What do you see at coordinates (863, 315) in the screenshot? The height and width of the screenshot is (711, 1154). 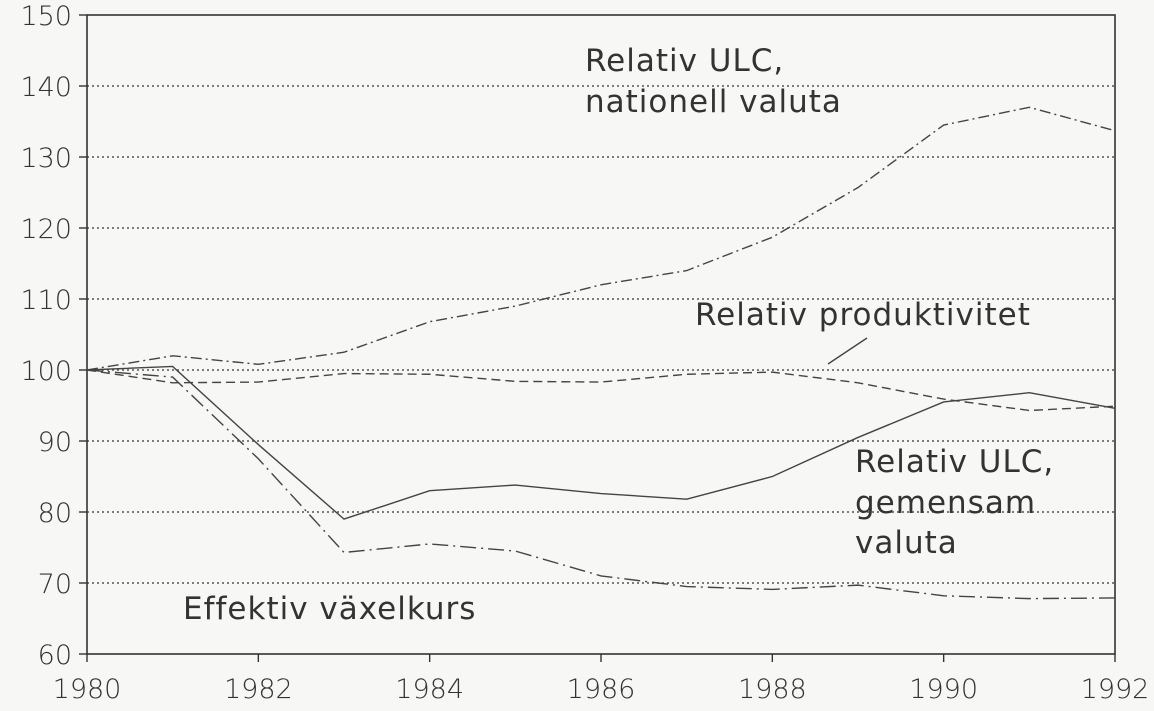 I see `annotation-productivity: Relativ produktivitet` at bounding box center [863, 315].